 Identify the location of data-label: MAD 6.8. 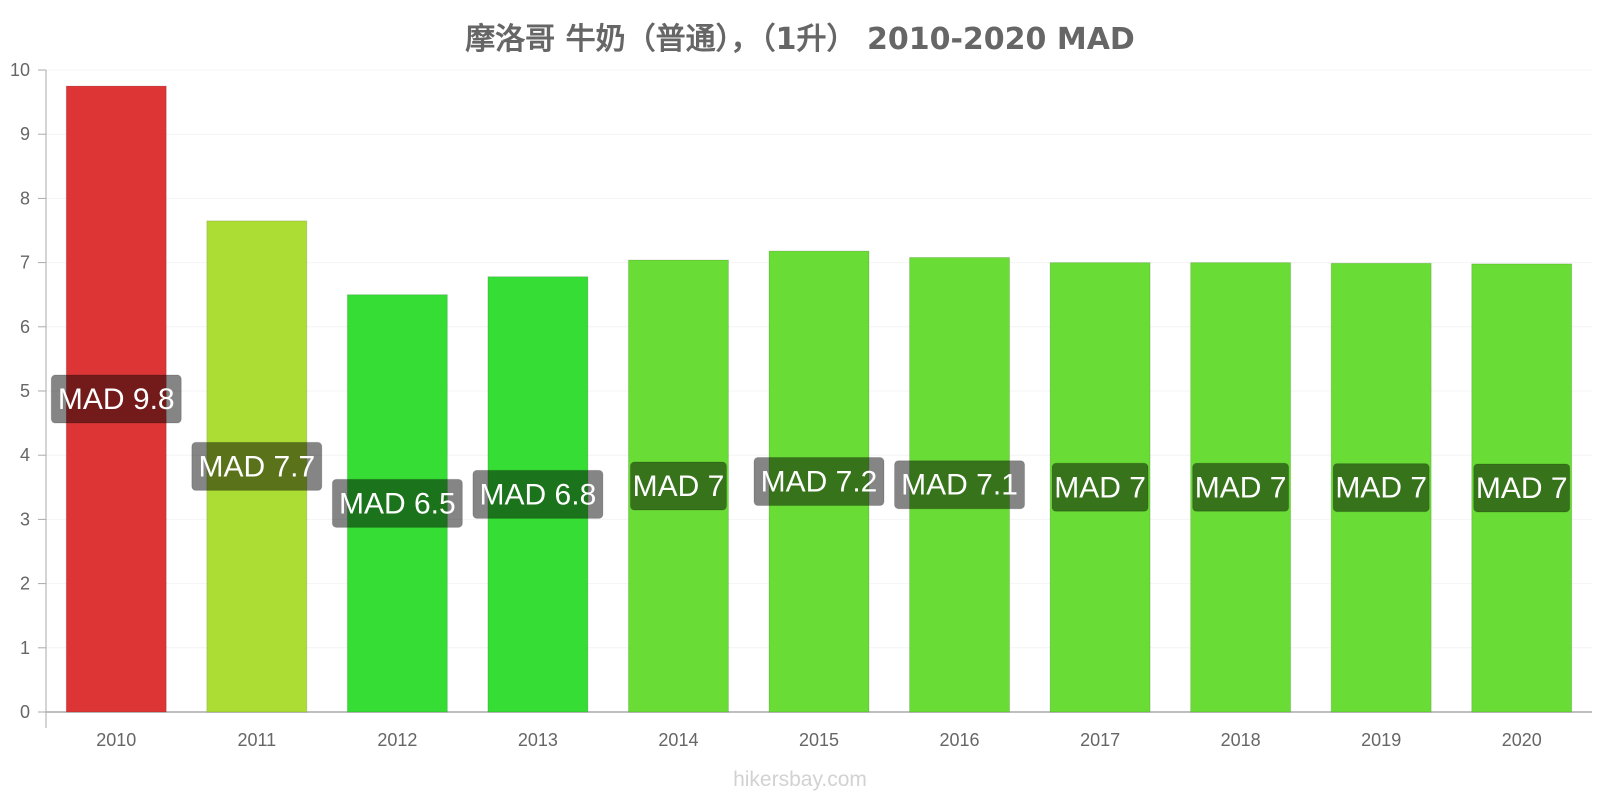
(538, 494).